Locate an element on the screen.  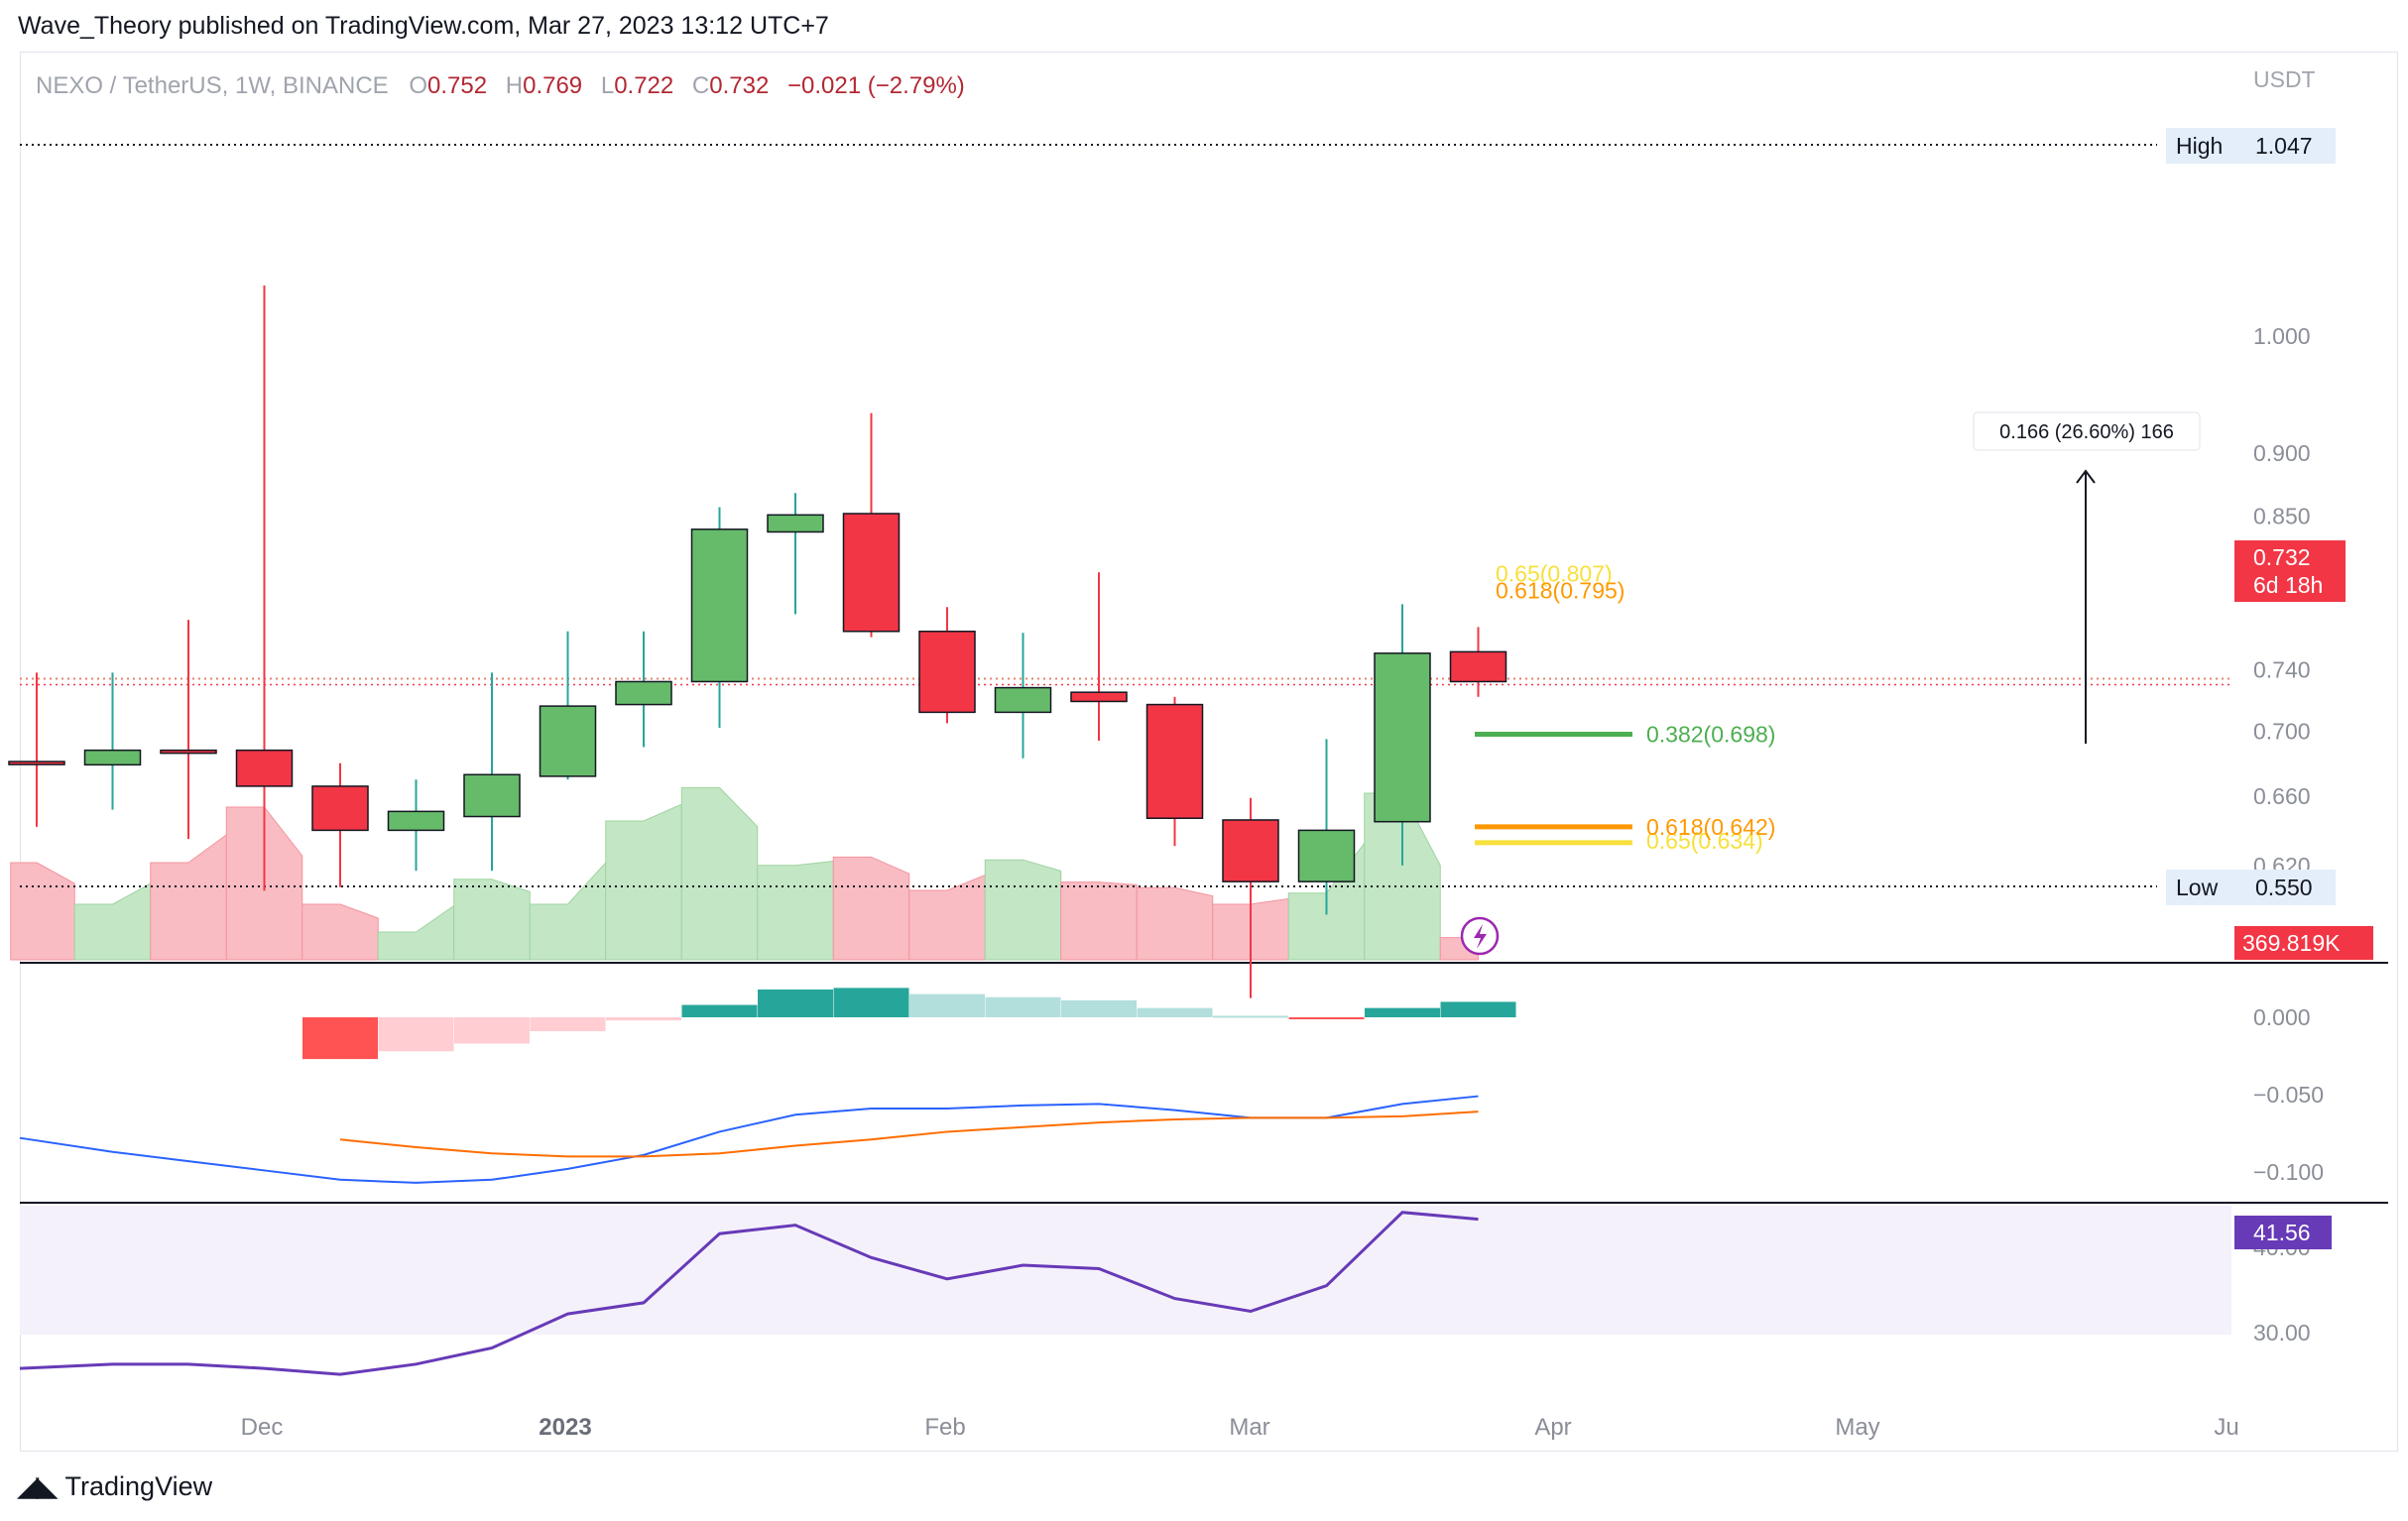
rsi-tick-label: 30.00 is located at coordinates (2282, 1333).